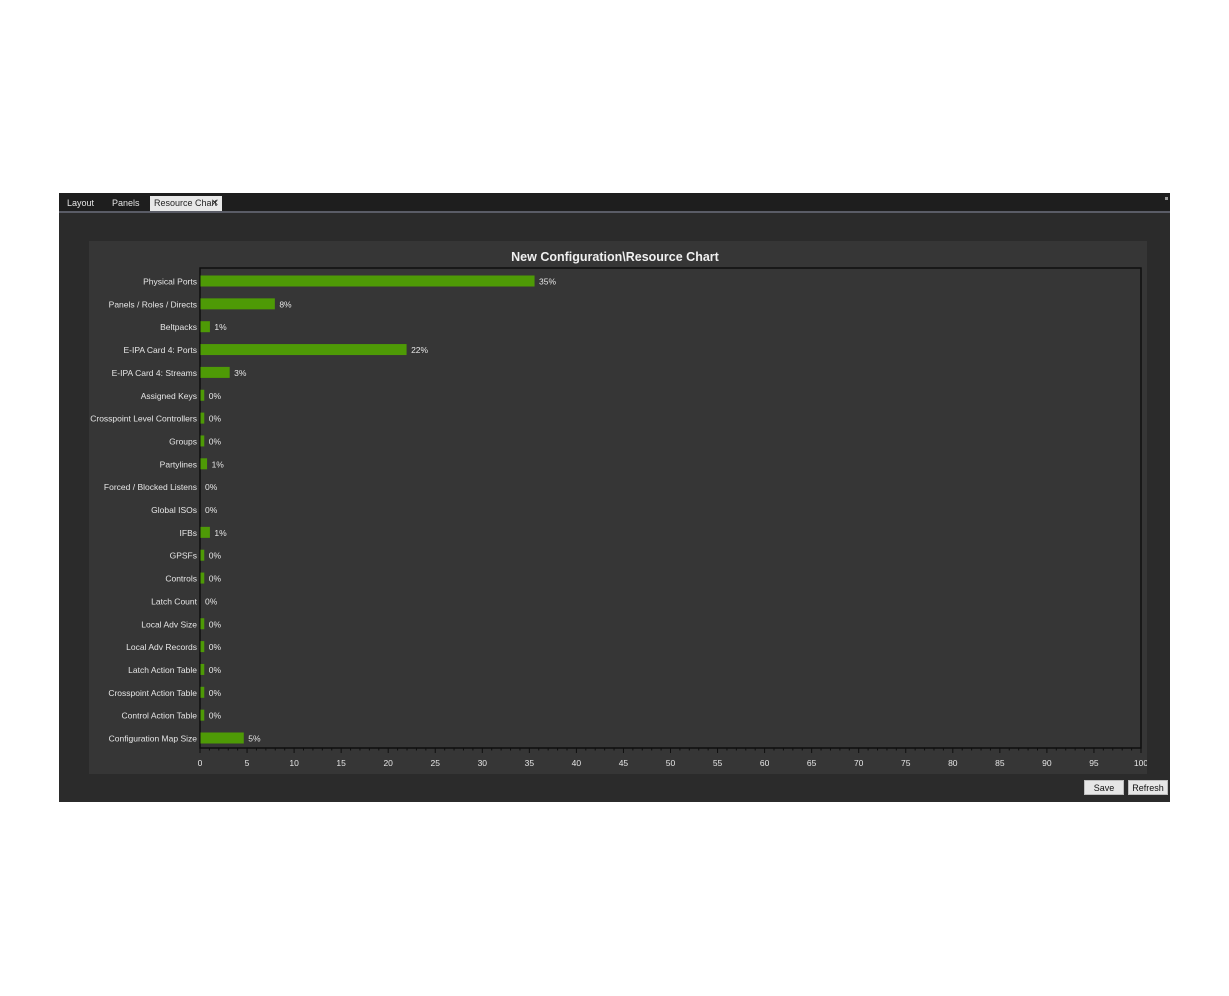  Describe the element at coordinates (178, 464) in the screenshot. I see `category-label: Partylines` at that location.